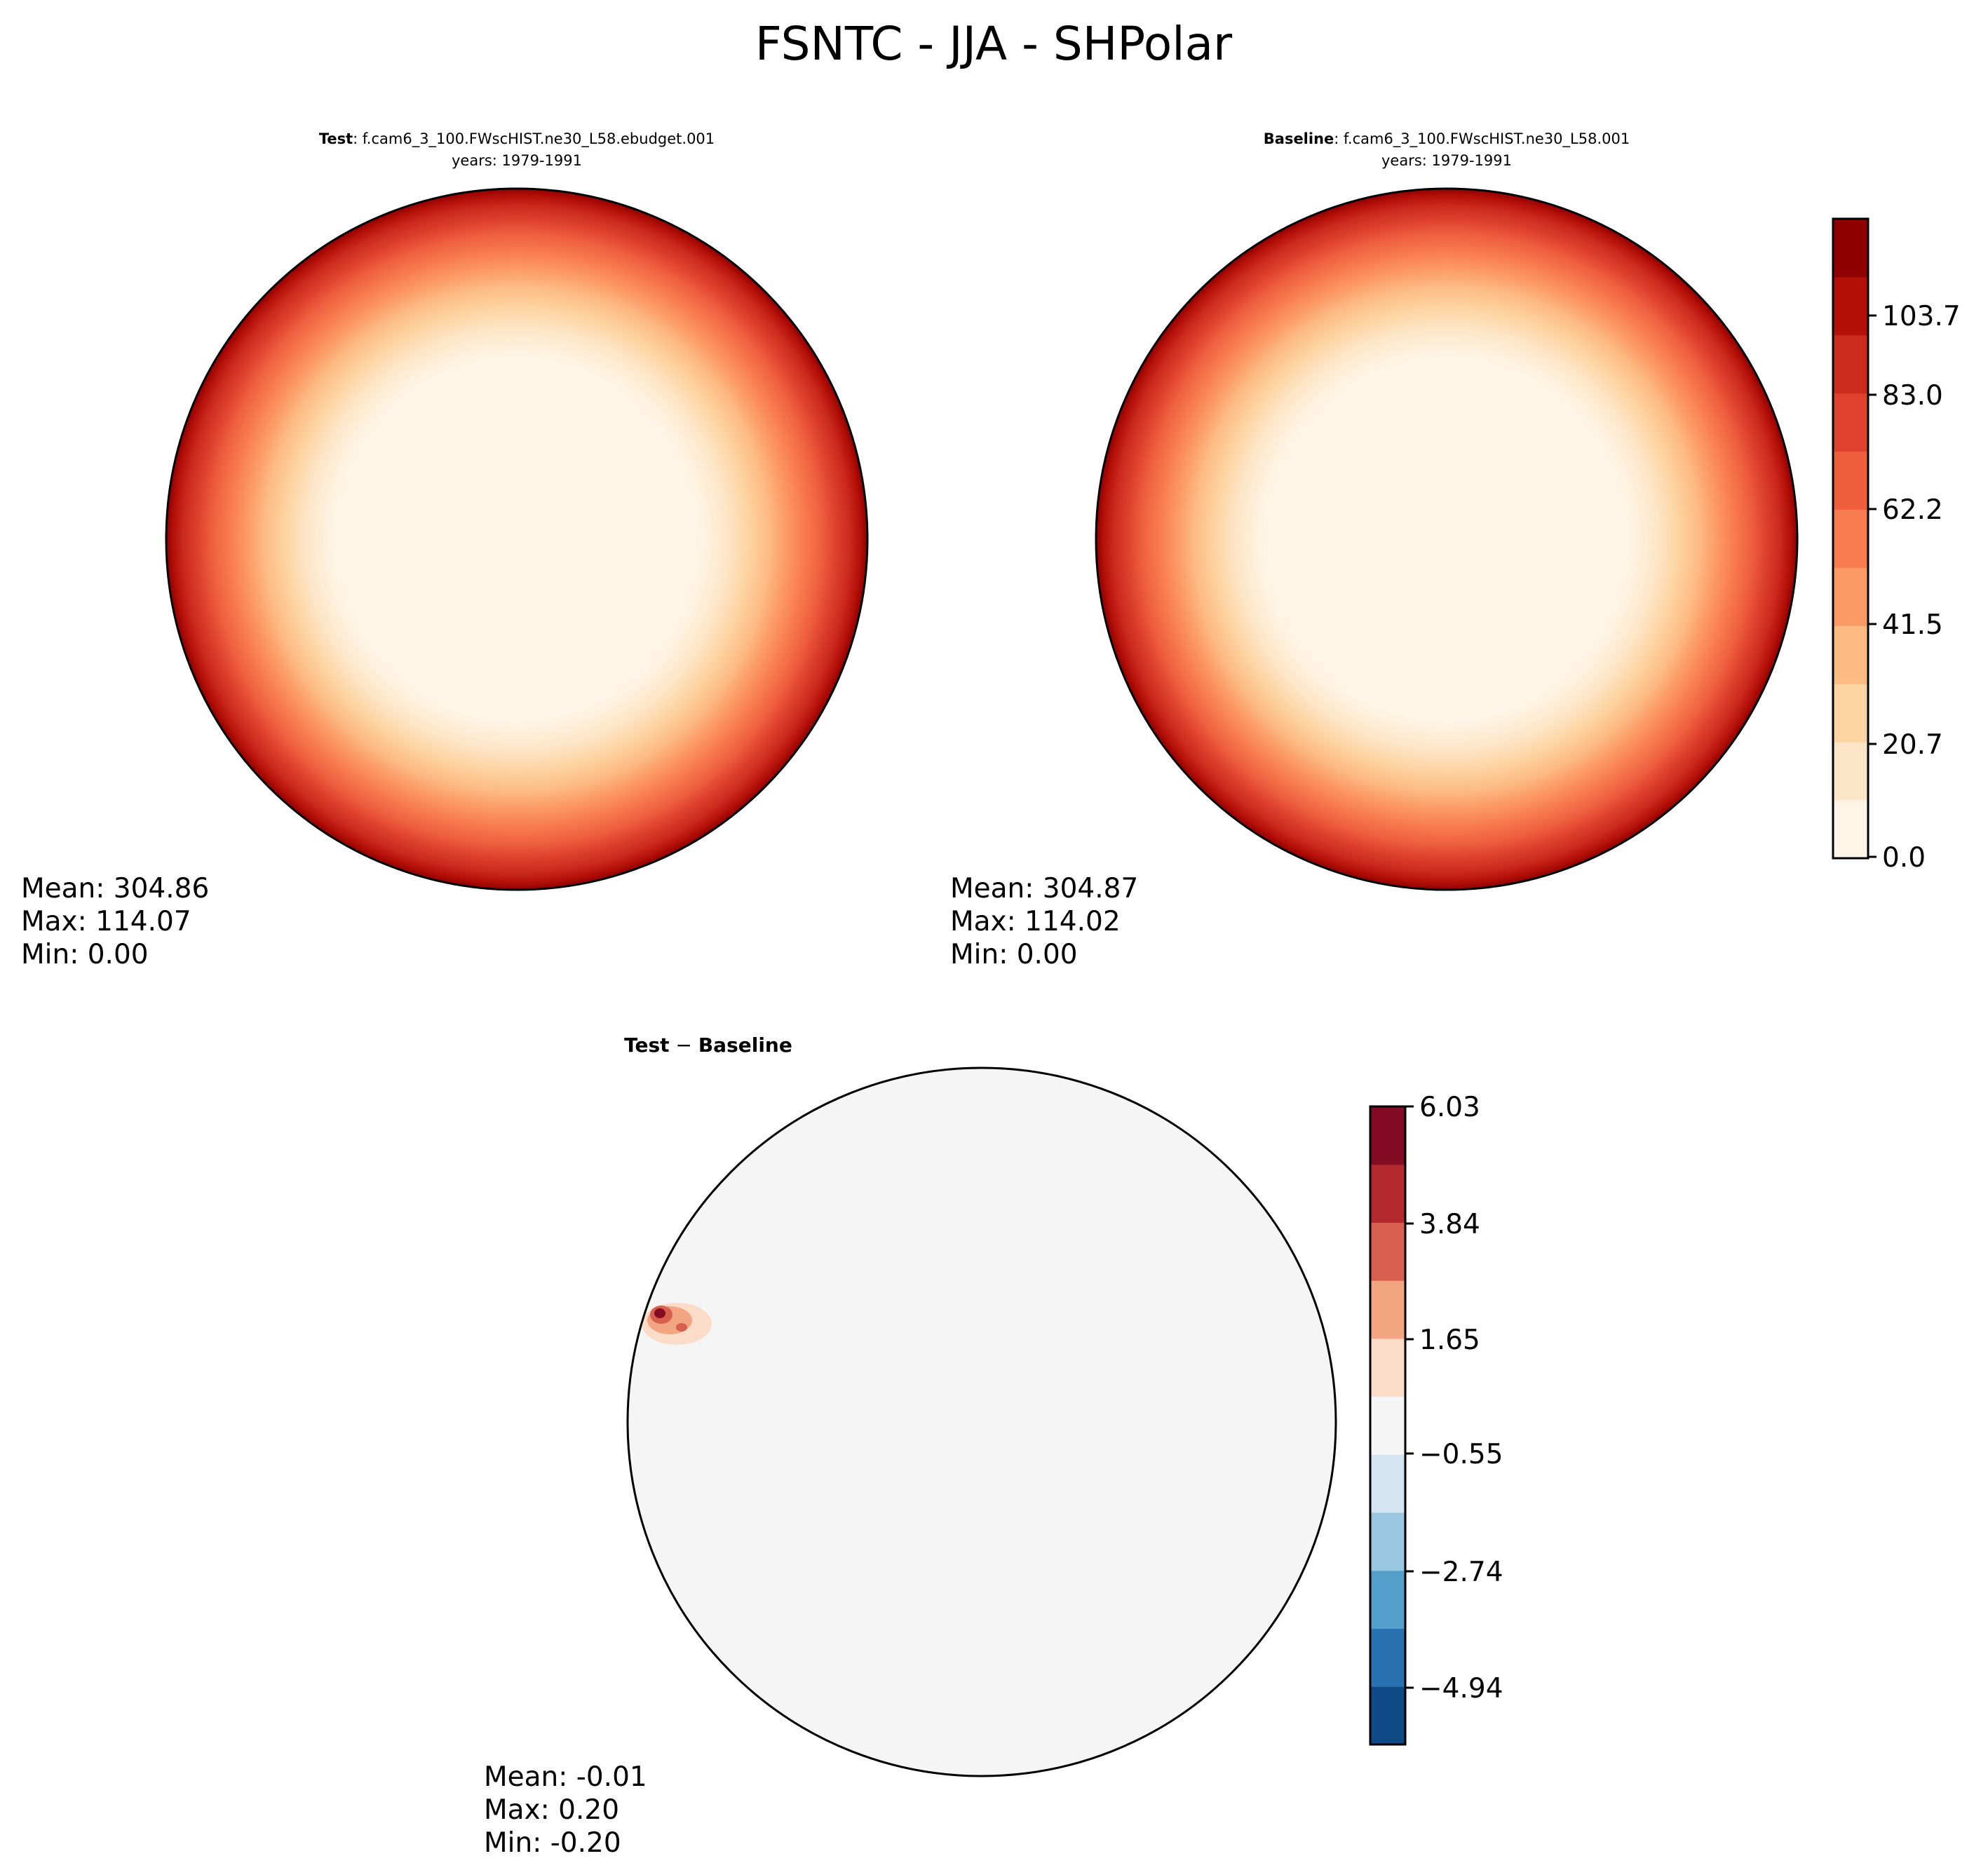 This screenshot has width=1988, height=1870. What do you see at coordinates (677, 1324) in the screenshot?
I see `diff-anomaly` at bounding box center [677, 1324].